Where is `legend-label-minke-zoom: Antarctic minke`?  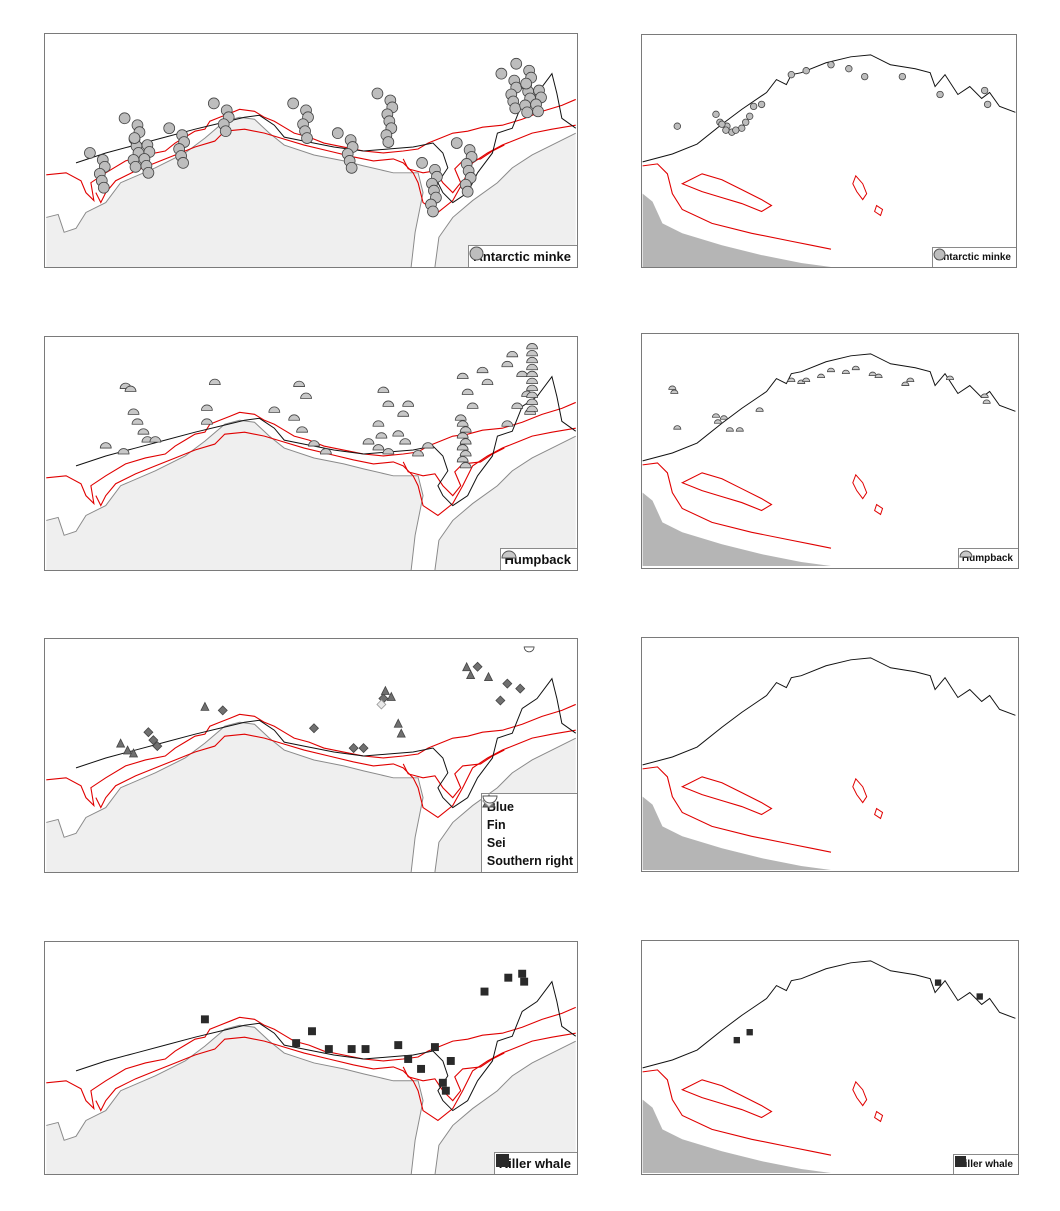 legend-label-minke-zoom: Antarctic minke is located at coordinates (973, 257).